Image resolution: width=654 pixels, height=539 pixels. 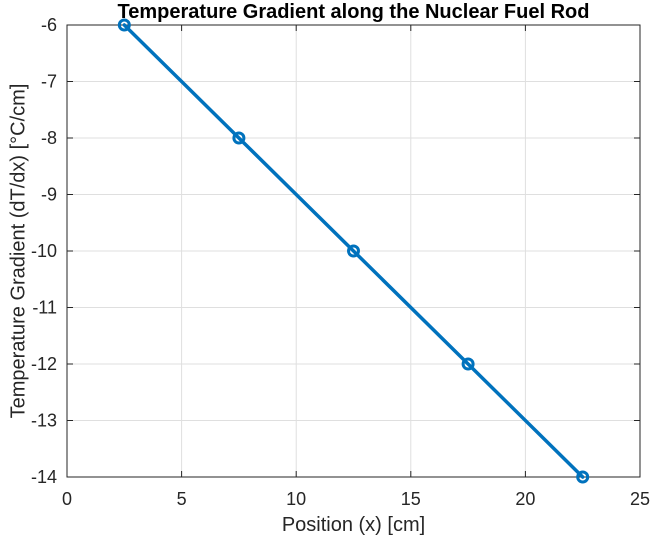 What do you see at coordinates (49, 195) in the screenshot?
I see `y-tick-label-5: -9` at bounding box center [49, 195].